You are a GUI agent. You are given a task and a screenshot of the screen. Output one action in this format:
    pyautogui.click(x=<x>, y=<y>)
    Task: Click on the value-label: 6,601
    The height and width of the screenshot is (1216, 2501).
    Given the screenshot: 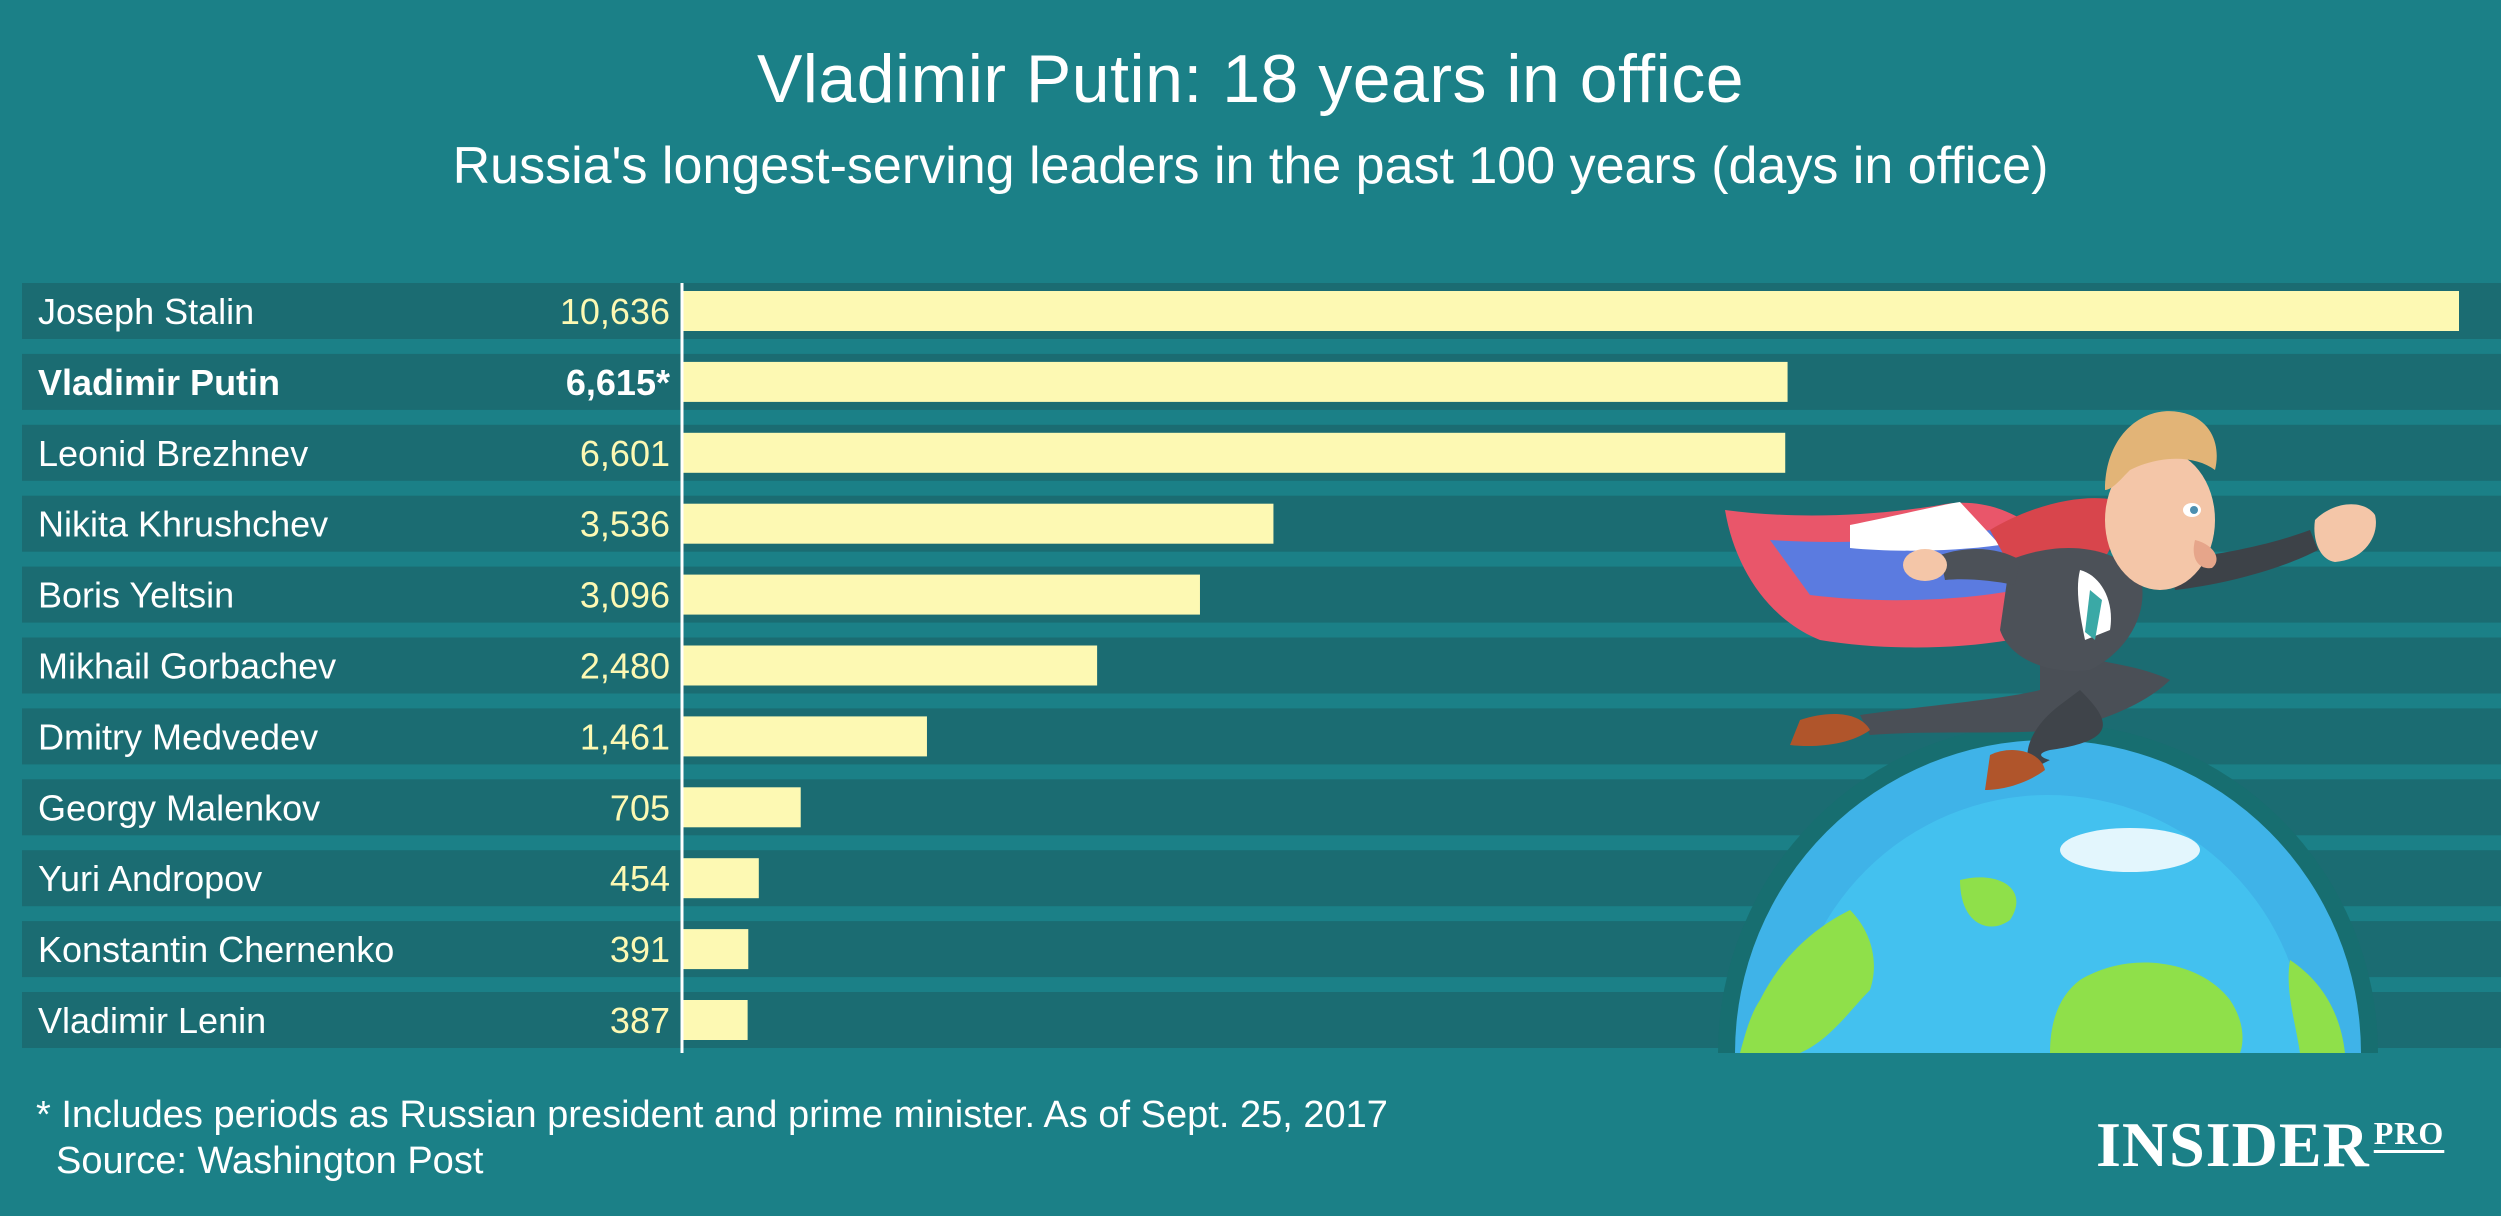 What is the action you would take?
    pyautogui.click(x=625, y=453)
    